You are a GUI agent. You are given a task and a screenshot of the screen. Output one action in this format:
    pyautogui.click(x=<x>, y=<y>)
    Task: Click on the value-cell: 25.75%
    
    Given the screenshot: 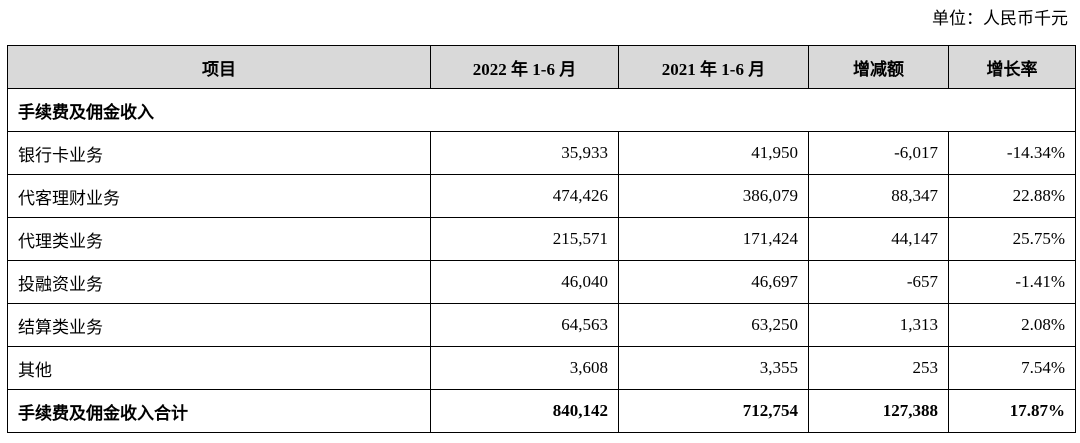 What is the action you would take?
    pyautogui.click(x=1012, y=239)
    